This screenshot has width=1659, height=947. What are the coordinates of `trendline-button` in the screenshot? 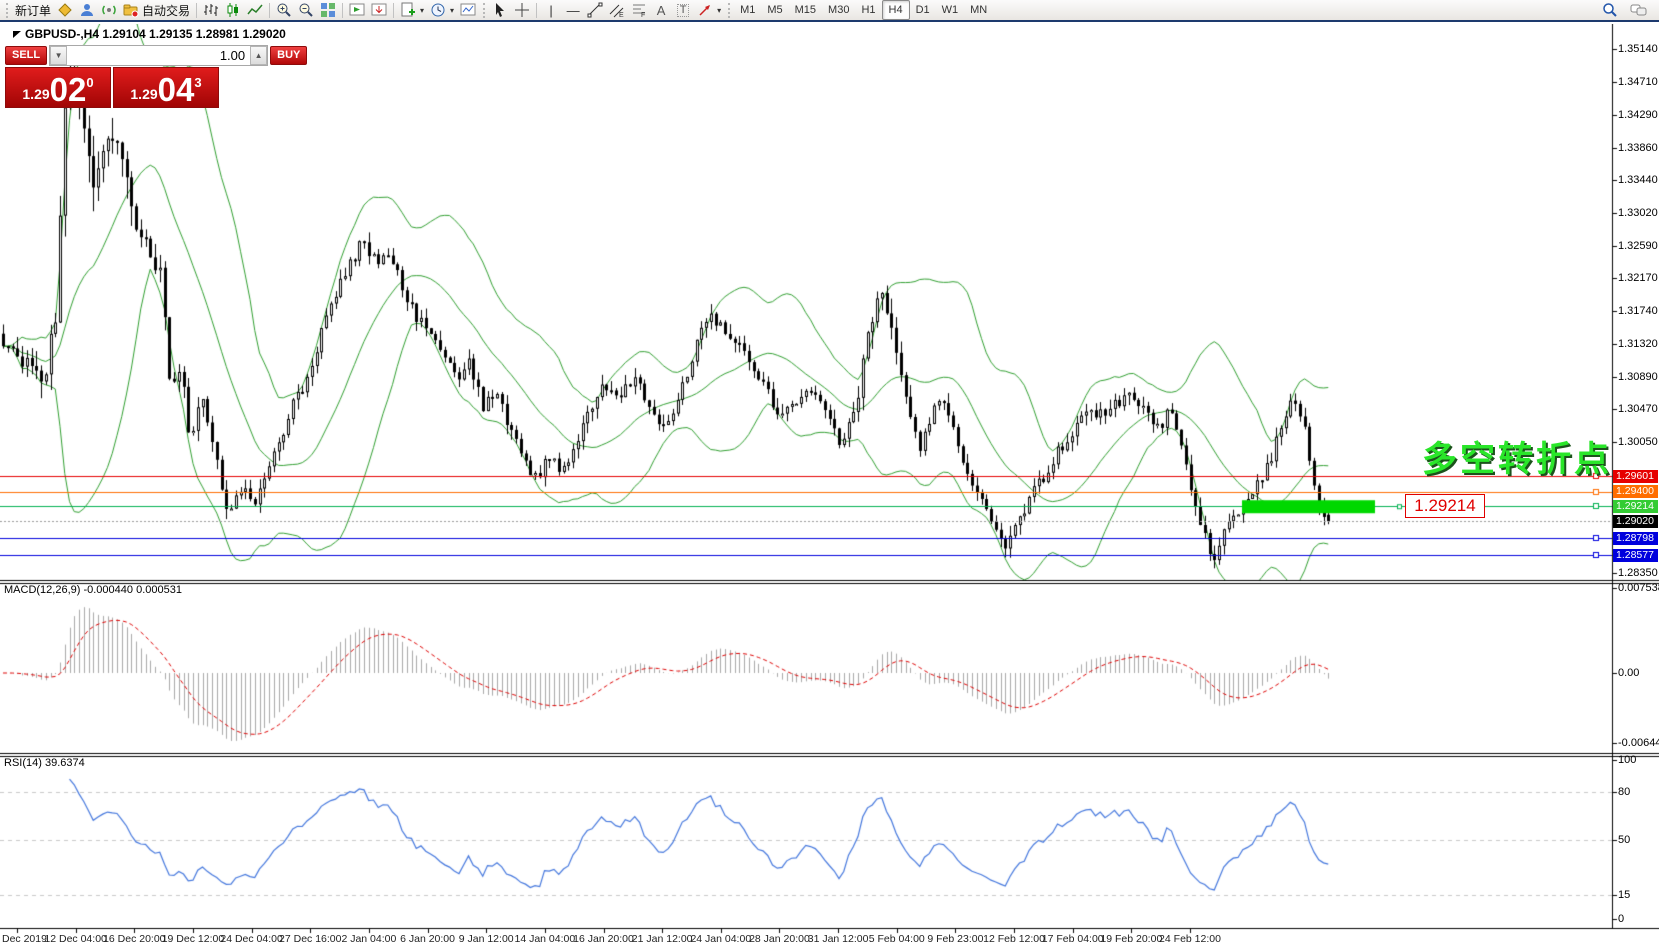 It's located at (595, 10).